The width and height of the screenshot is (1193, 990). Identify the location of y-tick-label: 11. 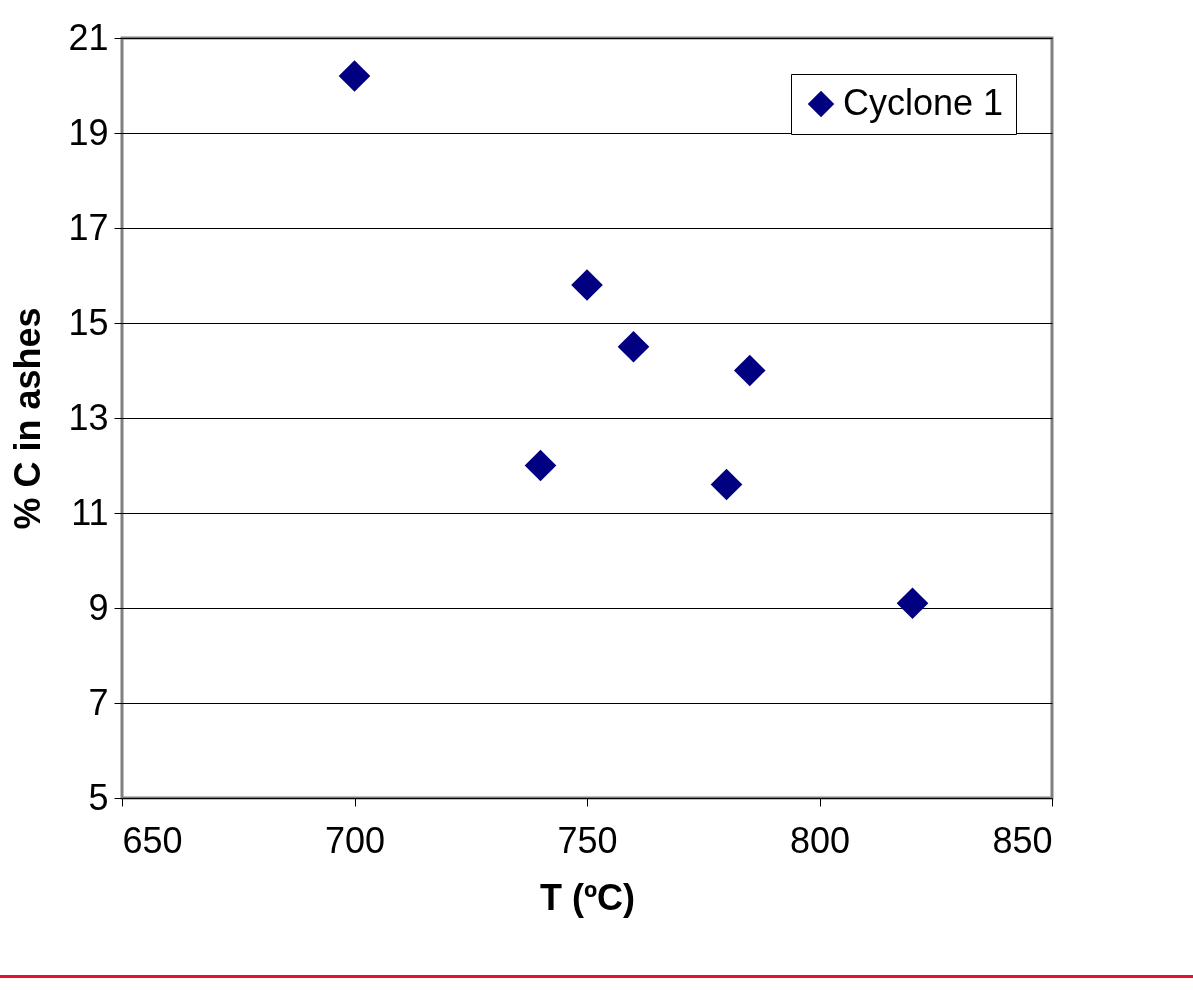
(90, 512).